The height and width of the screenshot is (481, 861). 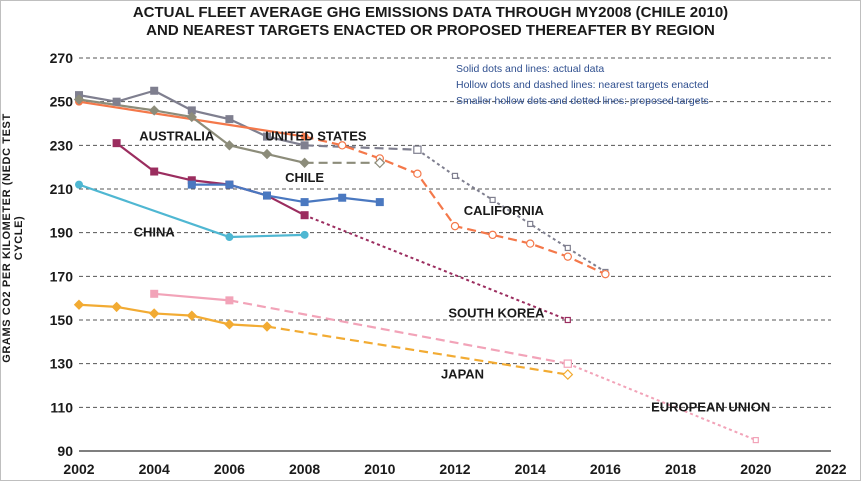 I want to click on japan-target-2015, so click(x=568, y=375).